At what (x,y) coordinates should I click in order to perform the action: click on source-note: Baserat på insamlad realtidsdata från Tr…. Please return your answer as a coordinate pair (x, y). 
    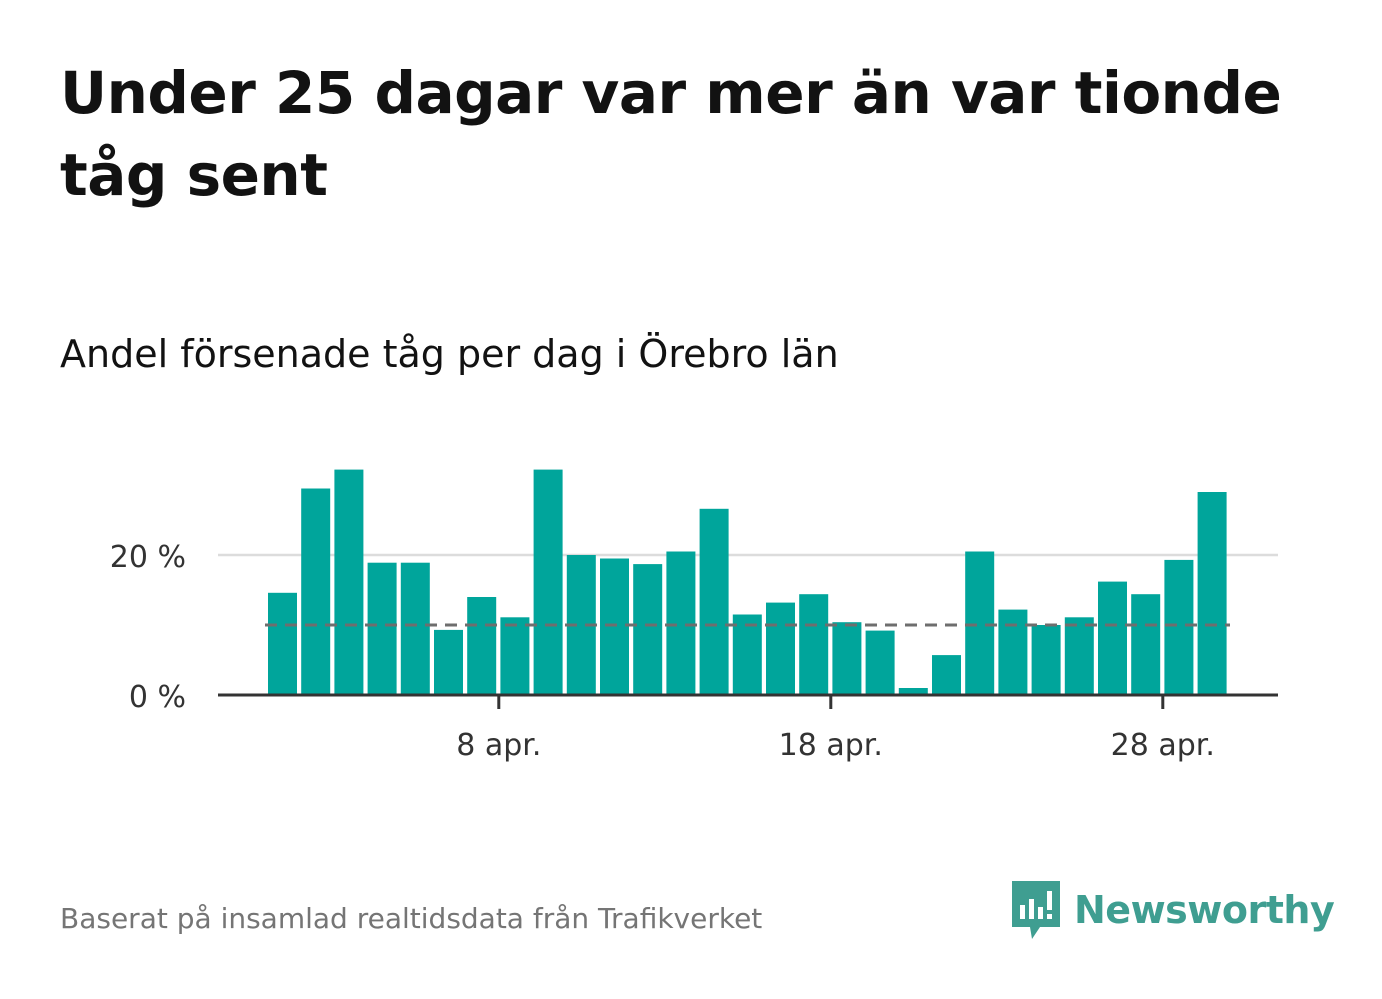
    Looking at the image, I should click on (411, 918).